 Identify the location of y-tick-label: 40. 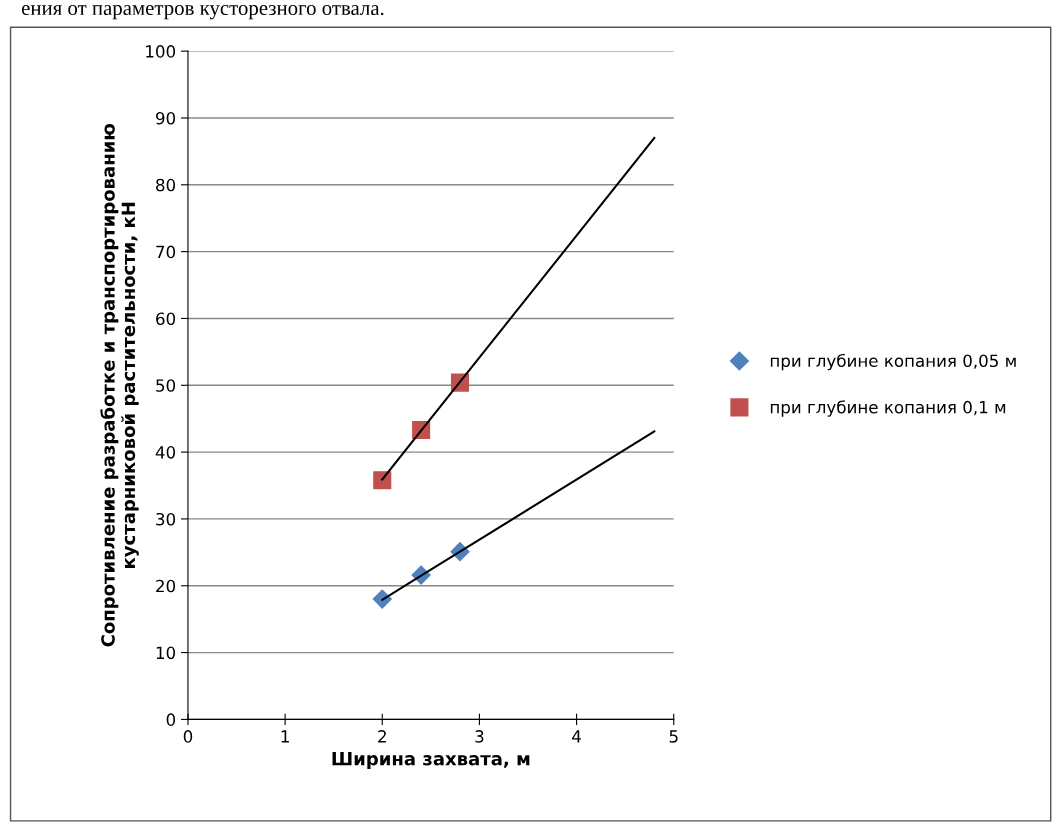
(165, 452).